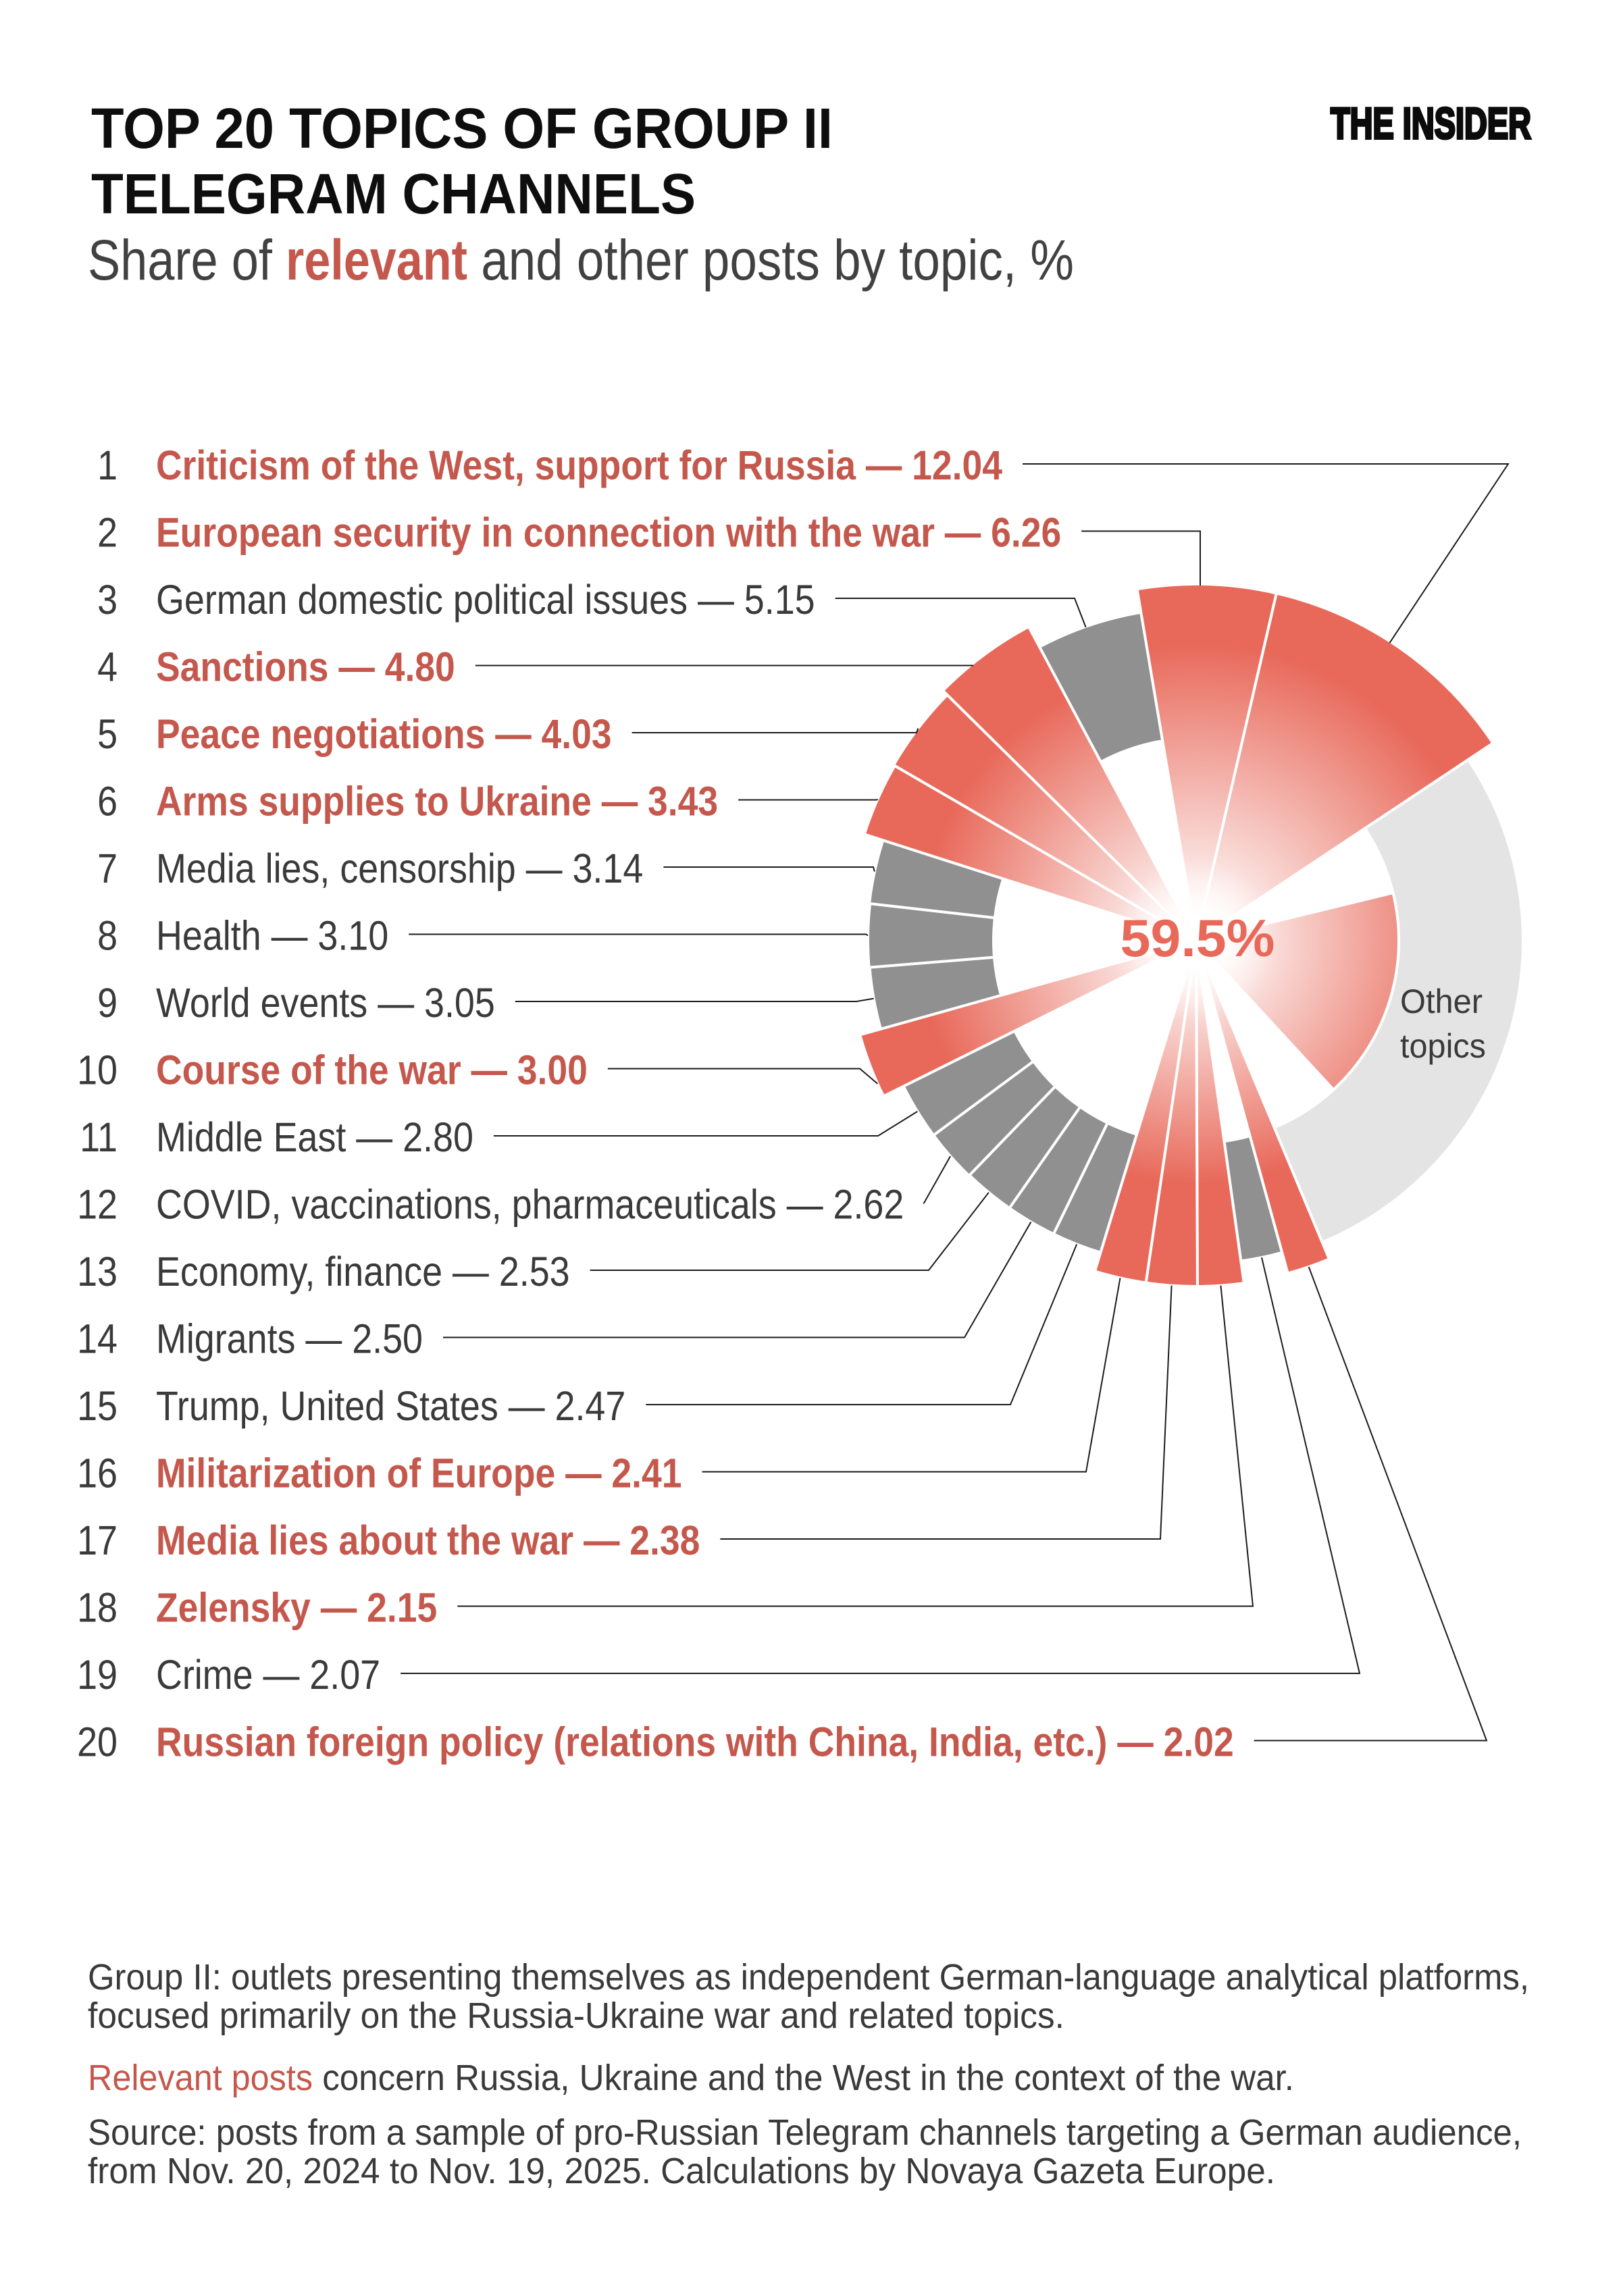 This screenshot has width=1621, height=2296. What do you see at coordinates (107, 868) in the screenshot?
I see `svg-text: 7` at bounding box center [107, 868].